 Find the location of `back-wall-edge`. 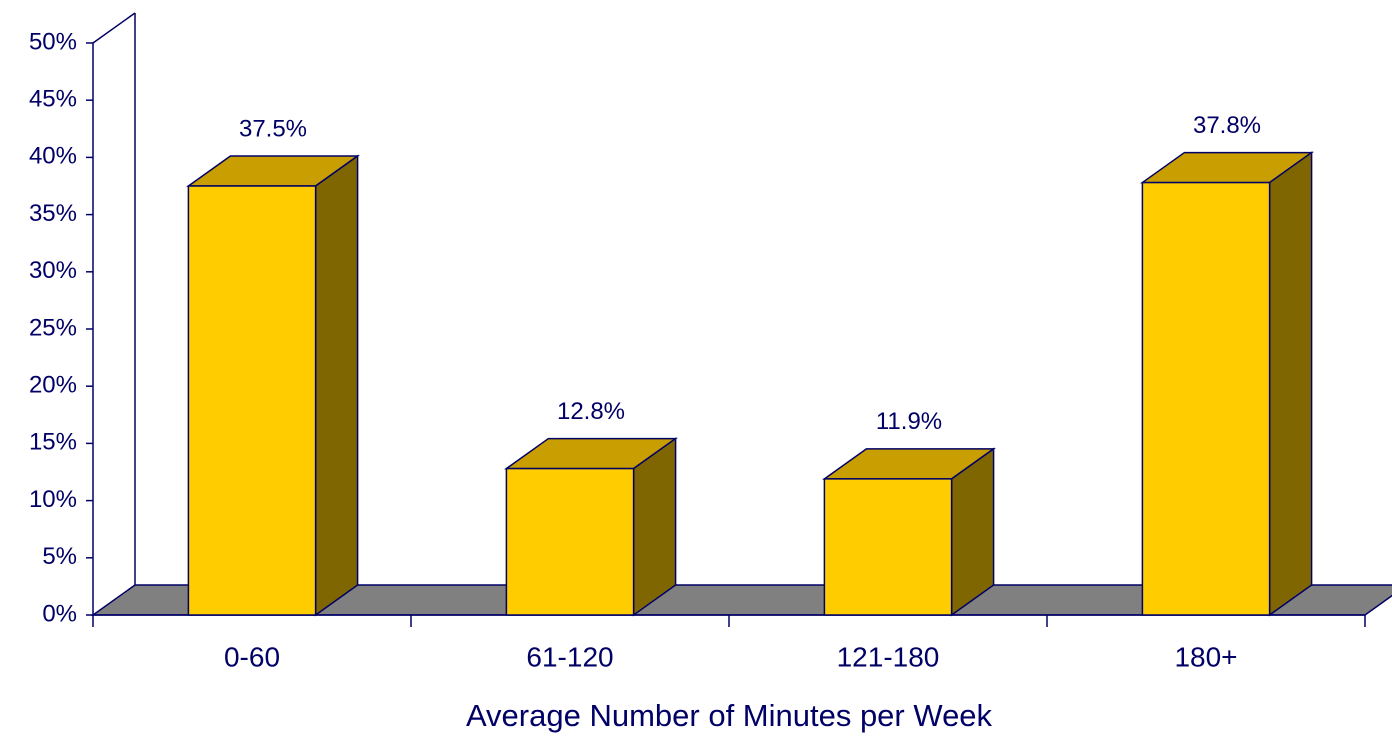

back-wall-edge is located at coordinates (114, 298).